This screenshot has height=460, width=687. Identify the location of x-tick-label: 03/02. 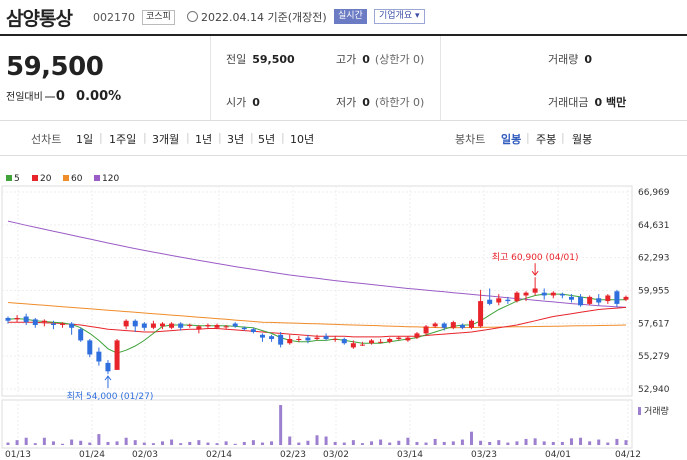
(336, 455).